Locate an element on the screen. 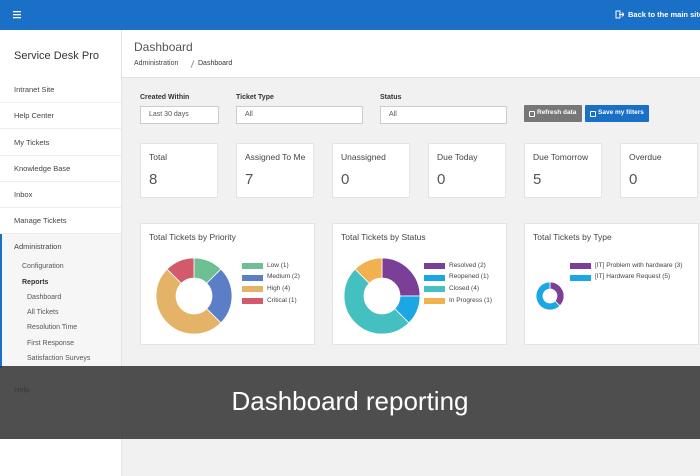 The height and width of the screenshot is (476, 700). nav-item: Inbox is located at coordinates (23, 194).